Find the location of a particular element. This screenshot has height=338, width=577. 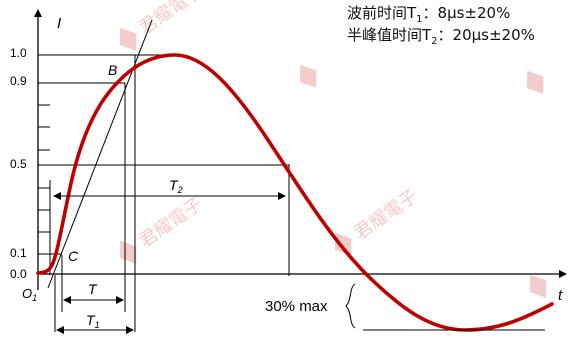

point-b-label: B is located at coordinates (112, 70).